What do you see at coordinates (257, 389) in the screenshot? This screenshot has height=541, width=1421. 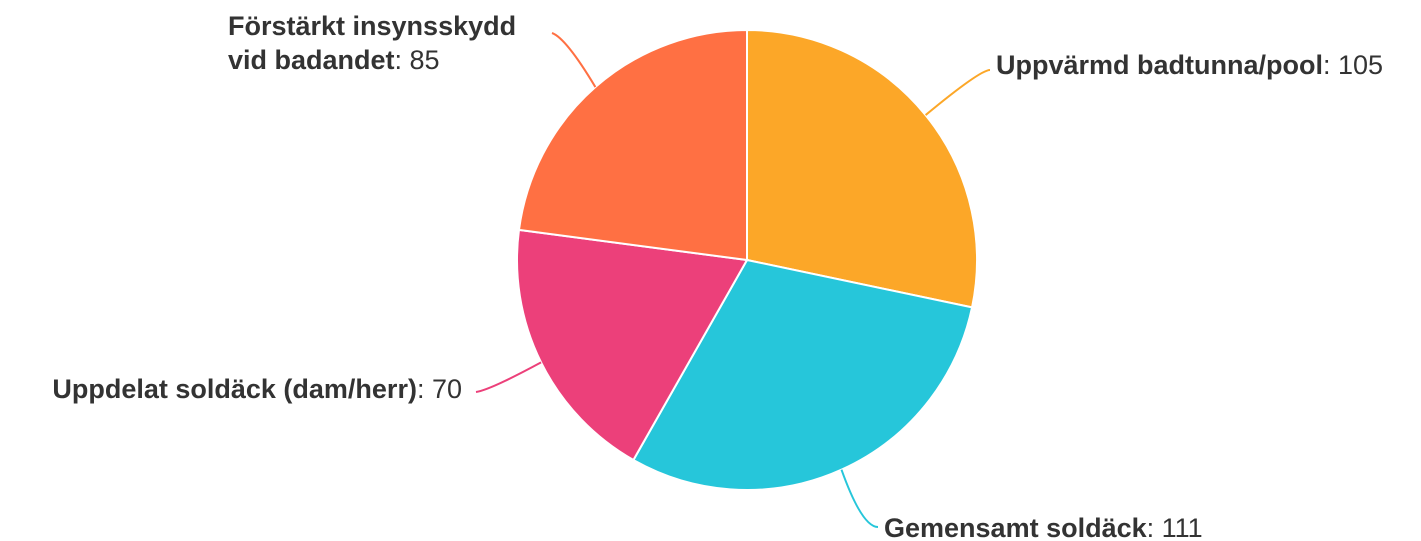 I see `slice-label: Uppdelat soldäck (dam/herr): 70` at bounding box center [257, 389].